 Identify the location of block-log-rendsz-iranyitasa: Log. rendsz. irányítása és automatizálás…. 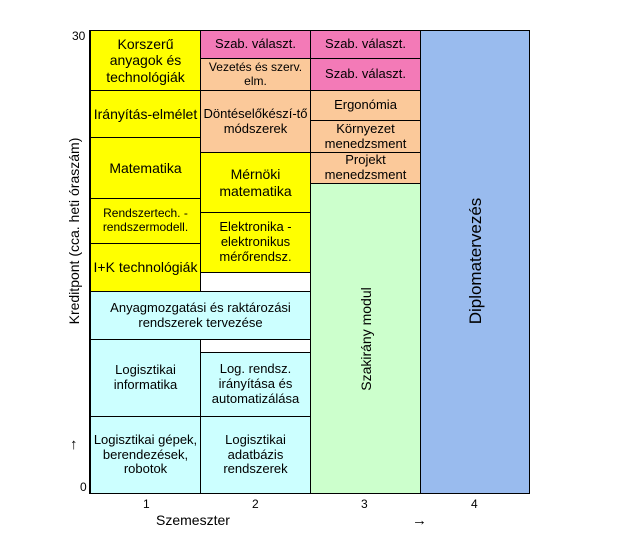
(255, 384).